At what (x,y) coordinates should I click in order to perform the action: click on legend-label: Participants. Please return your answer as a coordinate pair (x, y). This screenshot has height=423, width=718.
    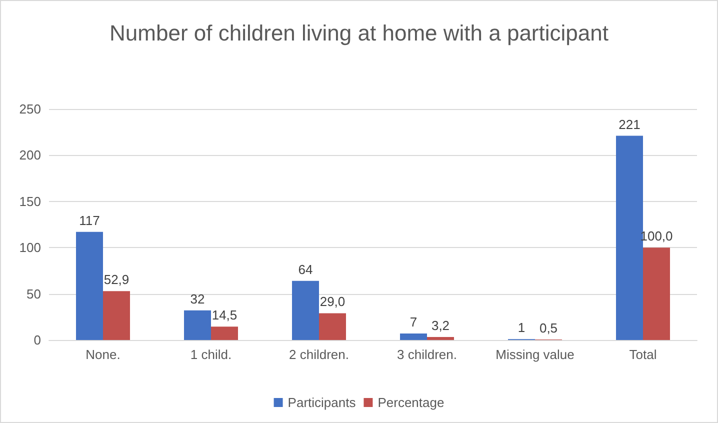
    Looking at the image, I should click on (322, 402).